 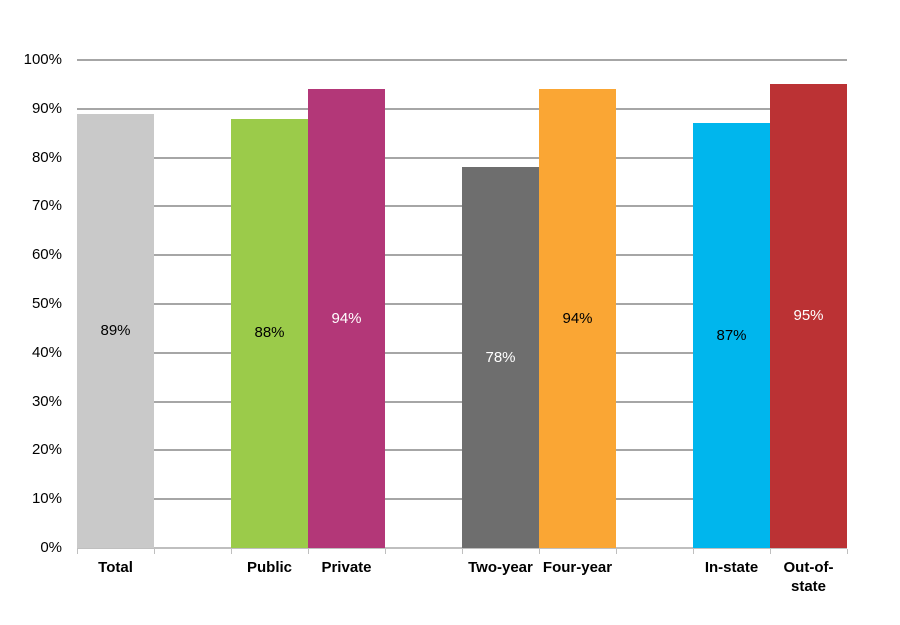 What do you see at coordinates (462, 548) in the screenshot?
I see `x-axis-line` at bounding box center [462, 548].